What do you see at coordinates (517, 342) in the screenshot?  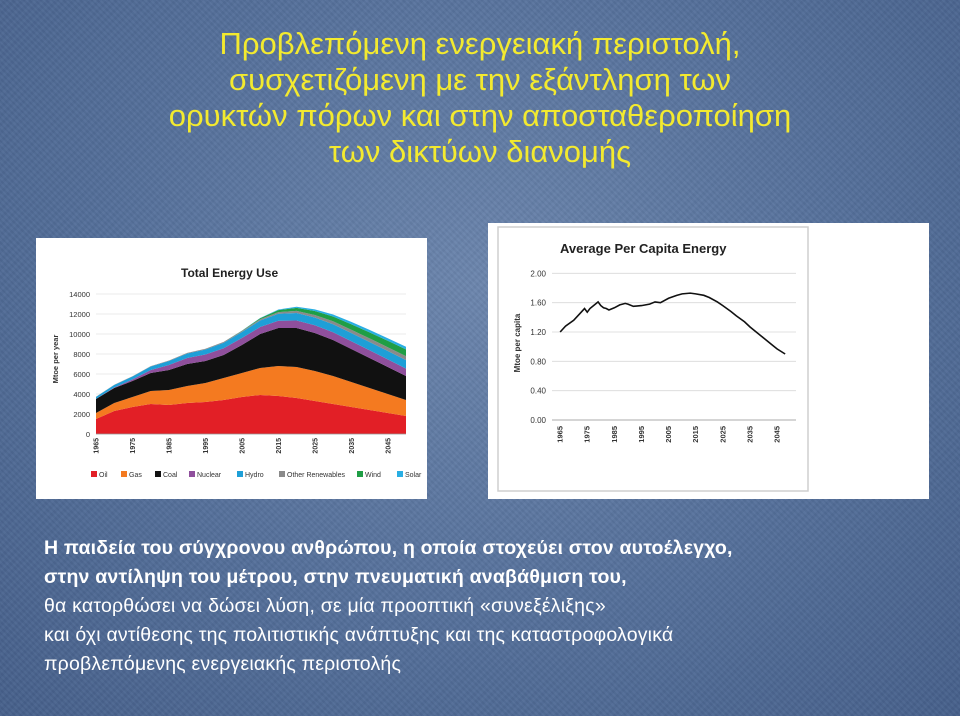 I see `y-axis-label: Mtoe per capita` at bounding box center [517, 342].